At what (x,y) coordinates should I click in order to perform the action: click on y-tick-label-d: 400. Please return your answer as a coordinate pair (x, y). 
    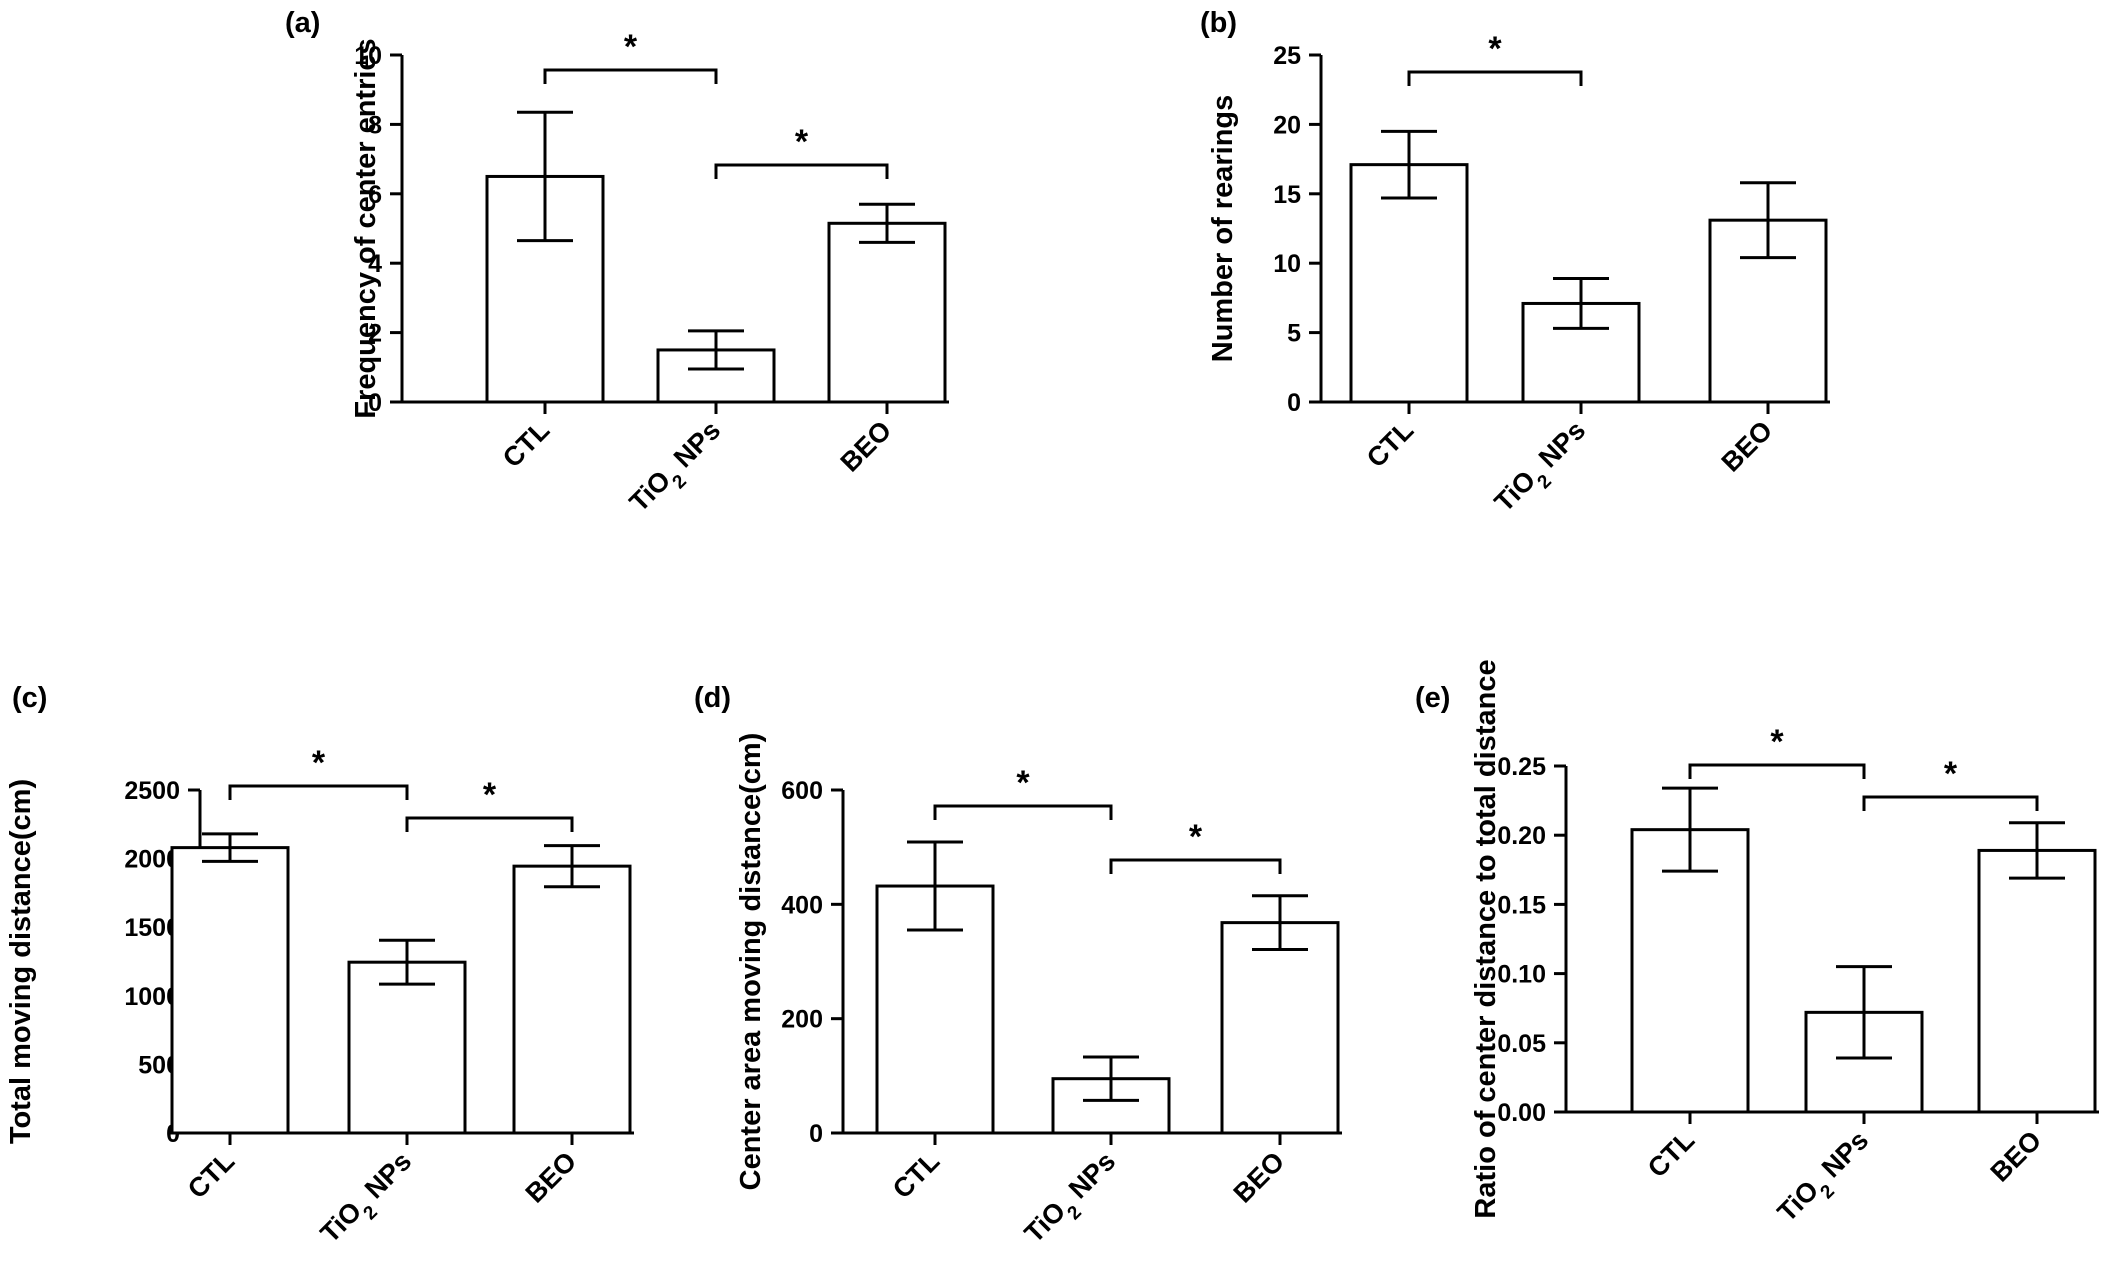
    Looking at the image, I should click on (802, 905).